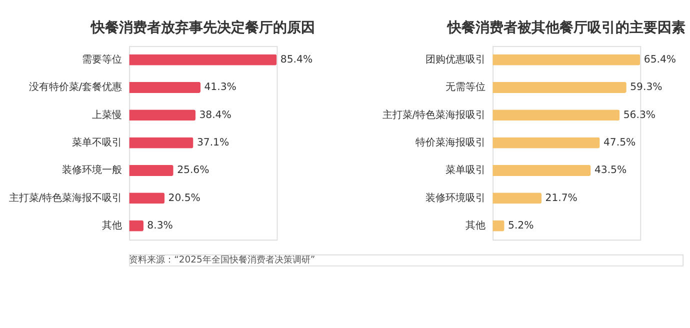 This screenshot has height=328, width=690. I want to click on y-tick-label: 无需等位, so click(466, 87).